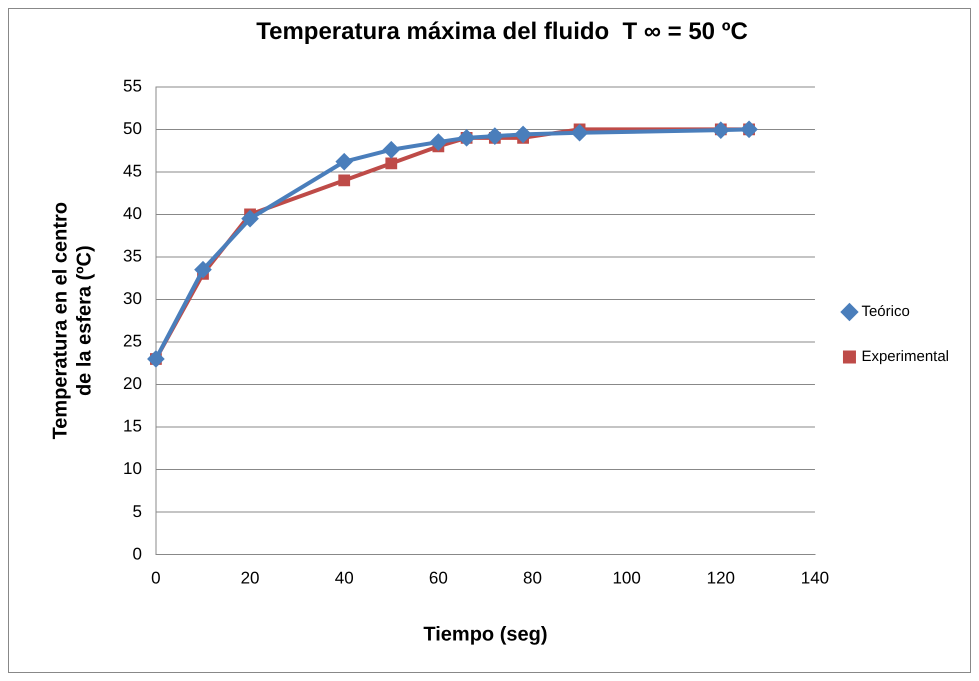 This screenshot has height=681, width=979. I want to click on x-tick-label: 40, so click(344, 578).